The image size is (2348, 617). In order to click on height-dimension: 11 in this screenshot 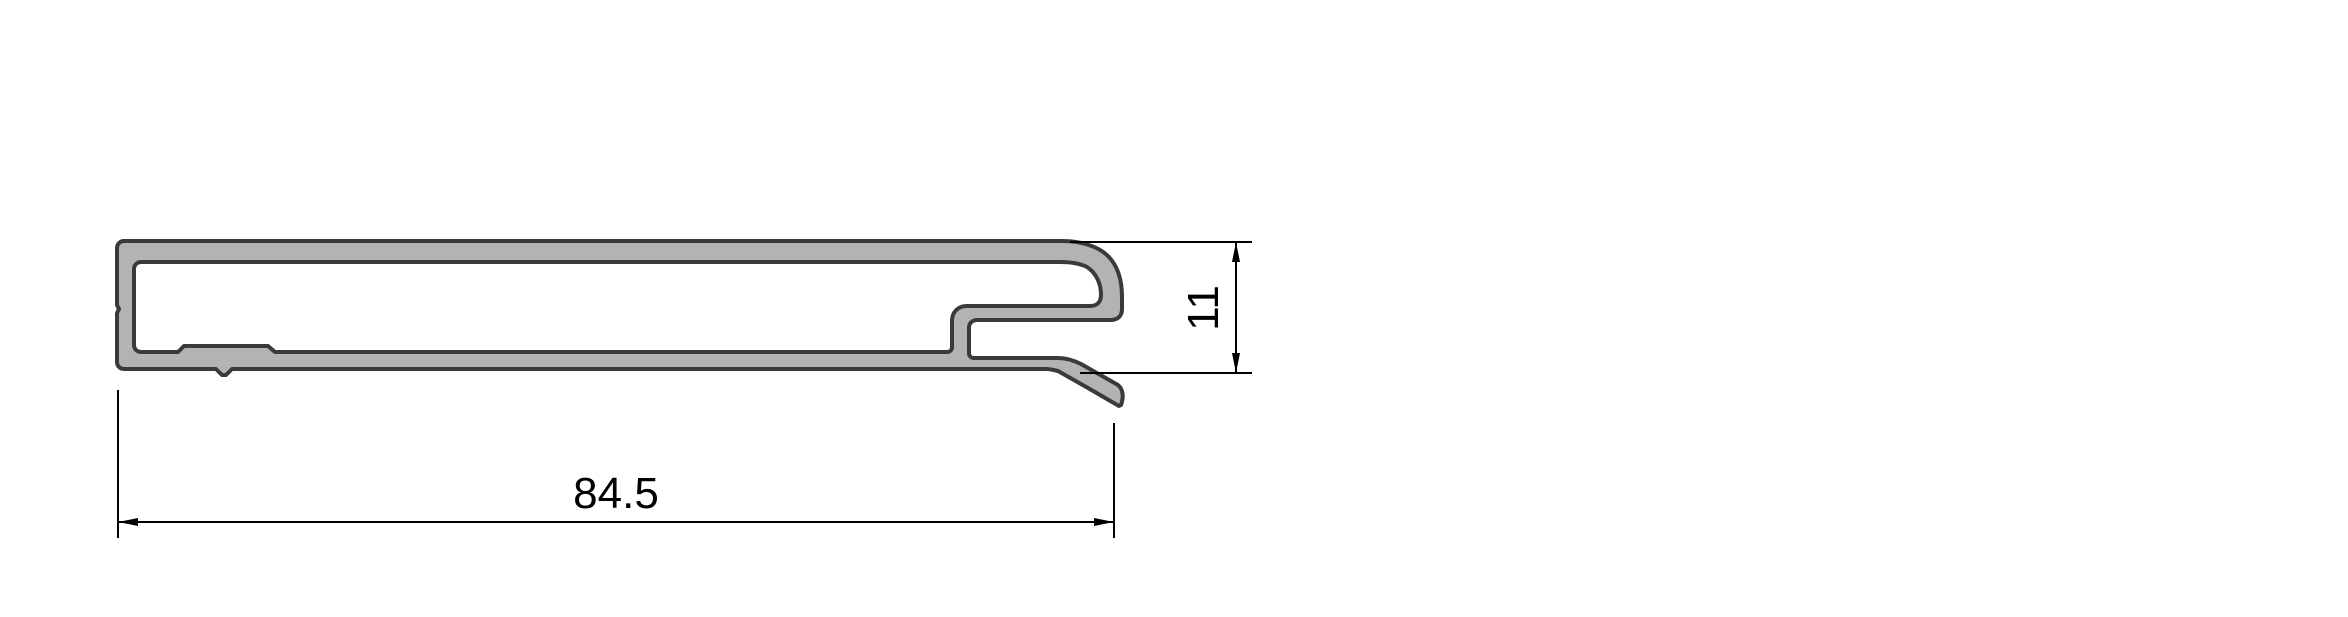, I will do `click(1161, 307)`.